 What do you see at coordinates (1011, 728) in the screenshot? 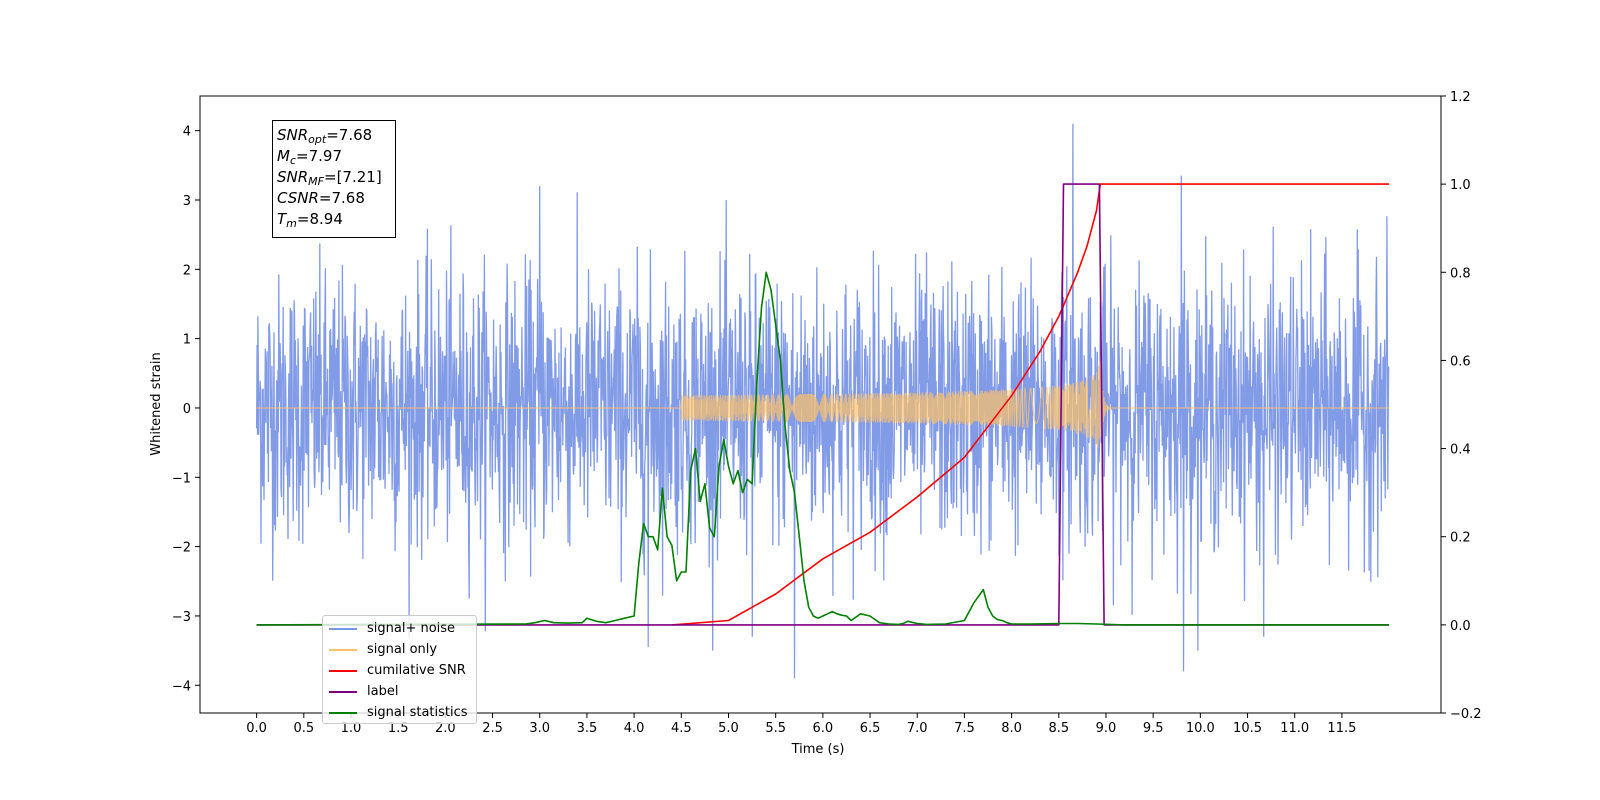
I see `x-tick-label: 8.0` at bounding box center [1011, 728].